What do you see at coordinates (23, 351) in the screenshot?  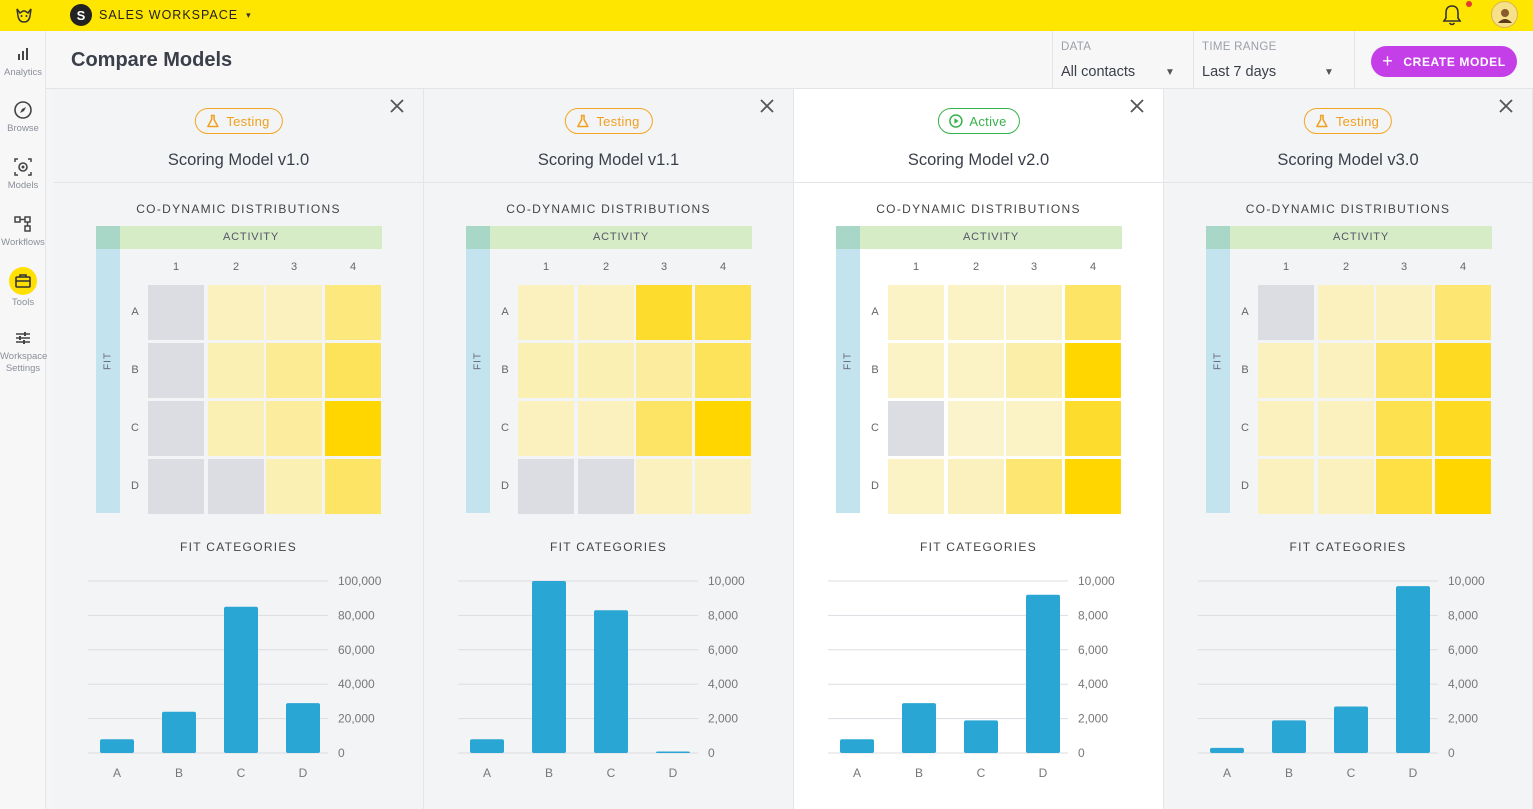 I see `sidebar-item-workspace-settings: Workspace Settings` at bounding box center [23, 351].